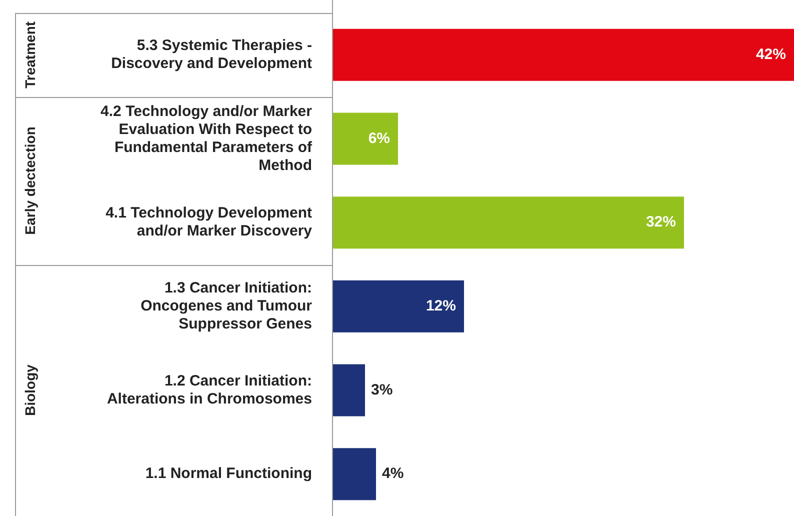 The width and height of the screenshot is (794, 516). I want to click on data-label: 6%, so click(379, 138).